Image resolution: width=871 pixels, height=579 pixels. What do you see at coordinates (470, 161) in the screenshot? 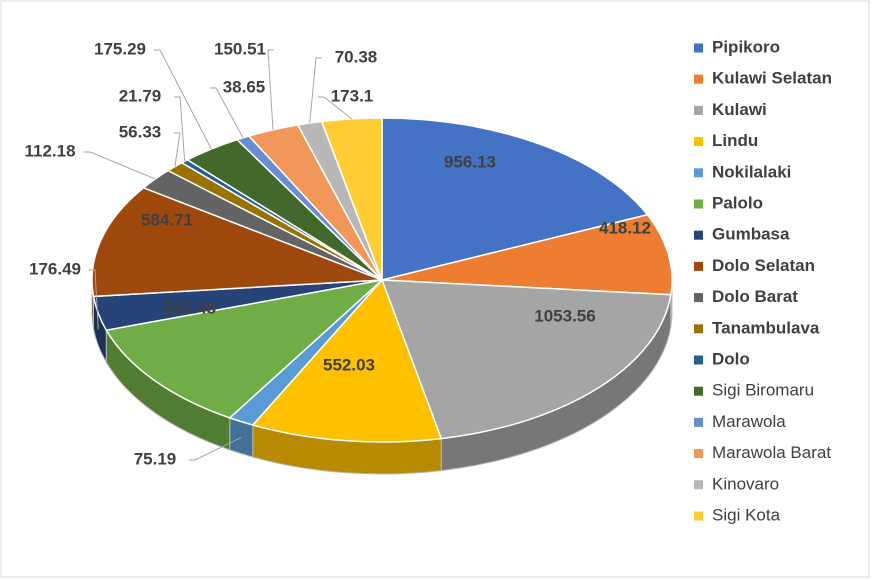
I see `data-label: 956.13` at bounding box center [470, 161].